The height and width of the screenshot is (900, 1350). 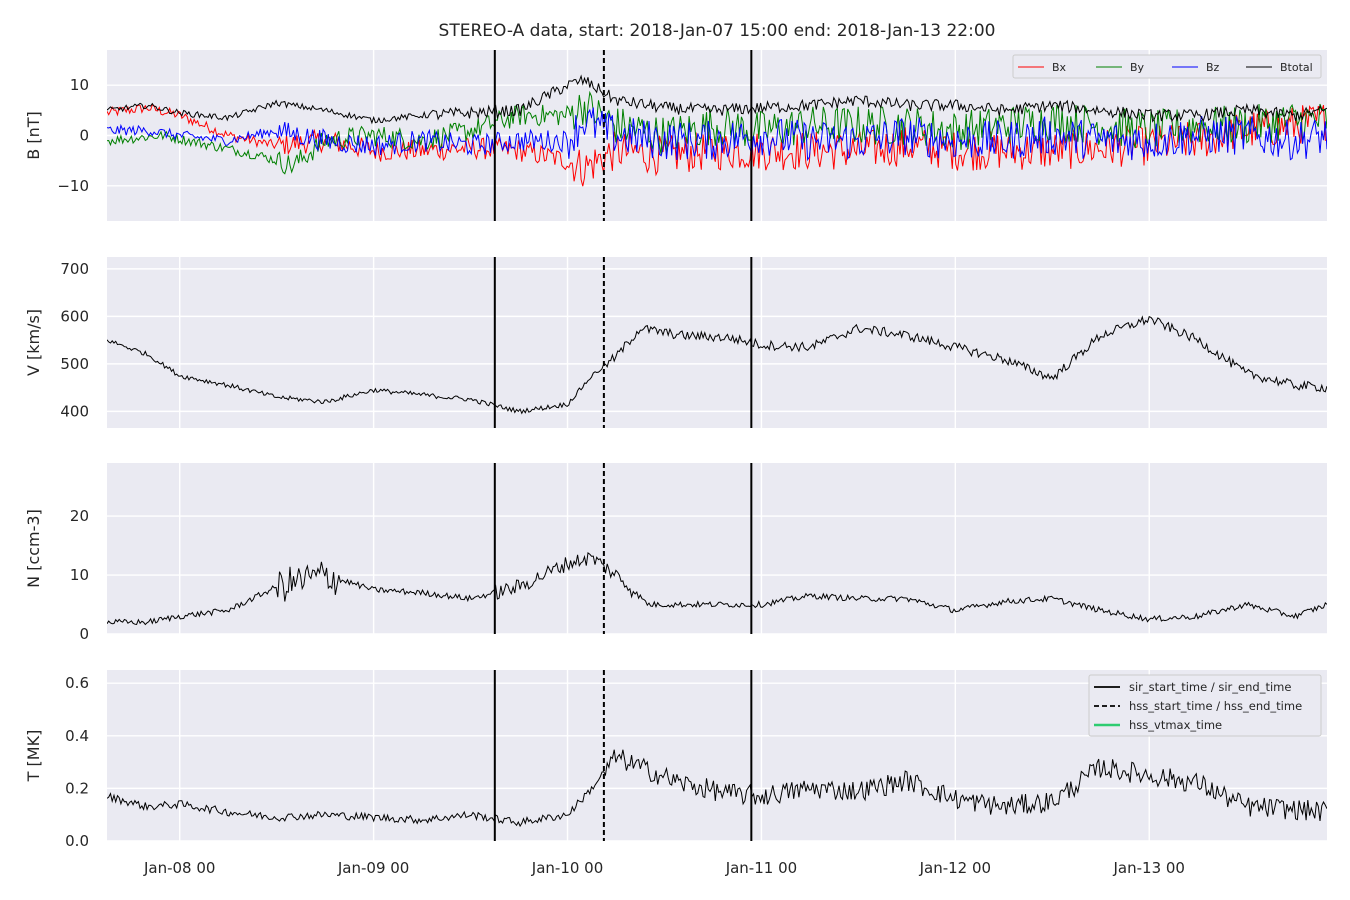 What do you see at coordinates (73, 186) in the screenshot?
I see `y-tick-label: −10` at bounding box center [73, 186].